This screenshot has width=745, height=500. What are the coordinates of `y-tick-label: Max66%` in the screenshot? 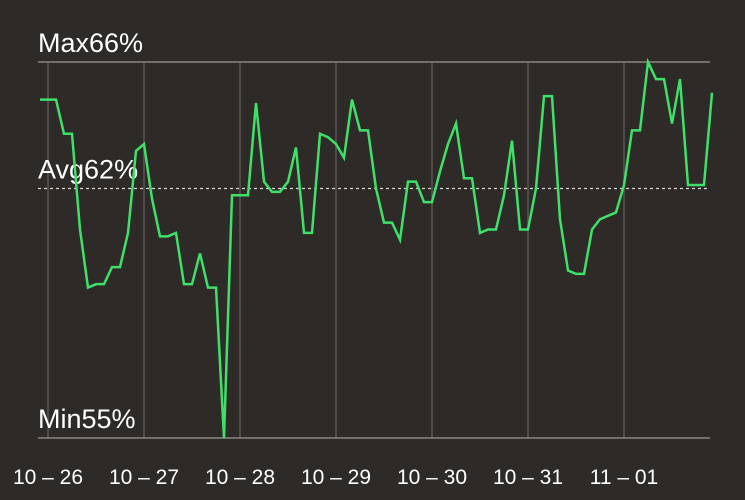 It's located at (90, 43).